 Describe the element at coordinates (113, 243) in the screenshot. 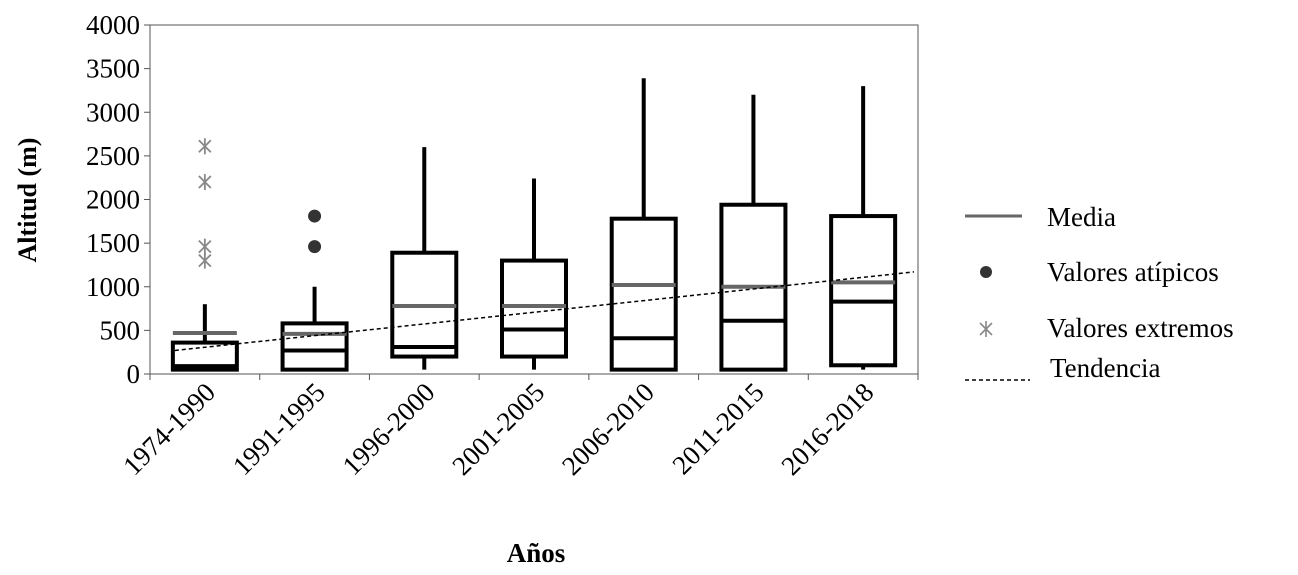

I see `y-tick-label: 1500` at that location.